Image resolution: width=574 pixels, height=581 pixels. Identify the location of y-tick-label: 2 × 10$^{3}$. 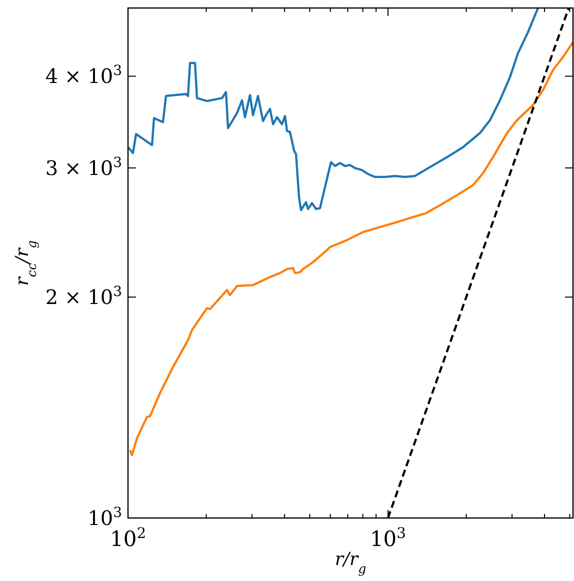
(83, 297).